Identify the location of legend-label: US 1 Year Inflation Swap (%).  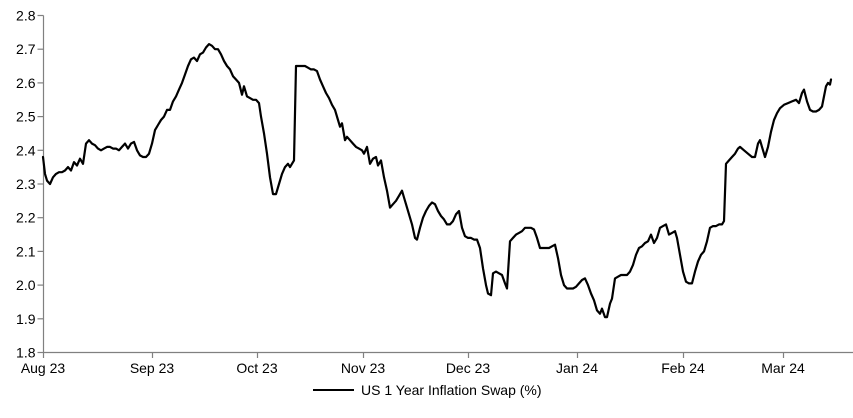
(451, 390).